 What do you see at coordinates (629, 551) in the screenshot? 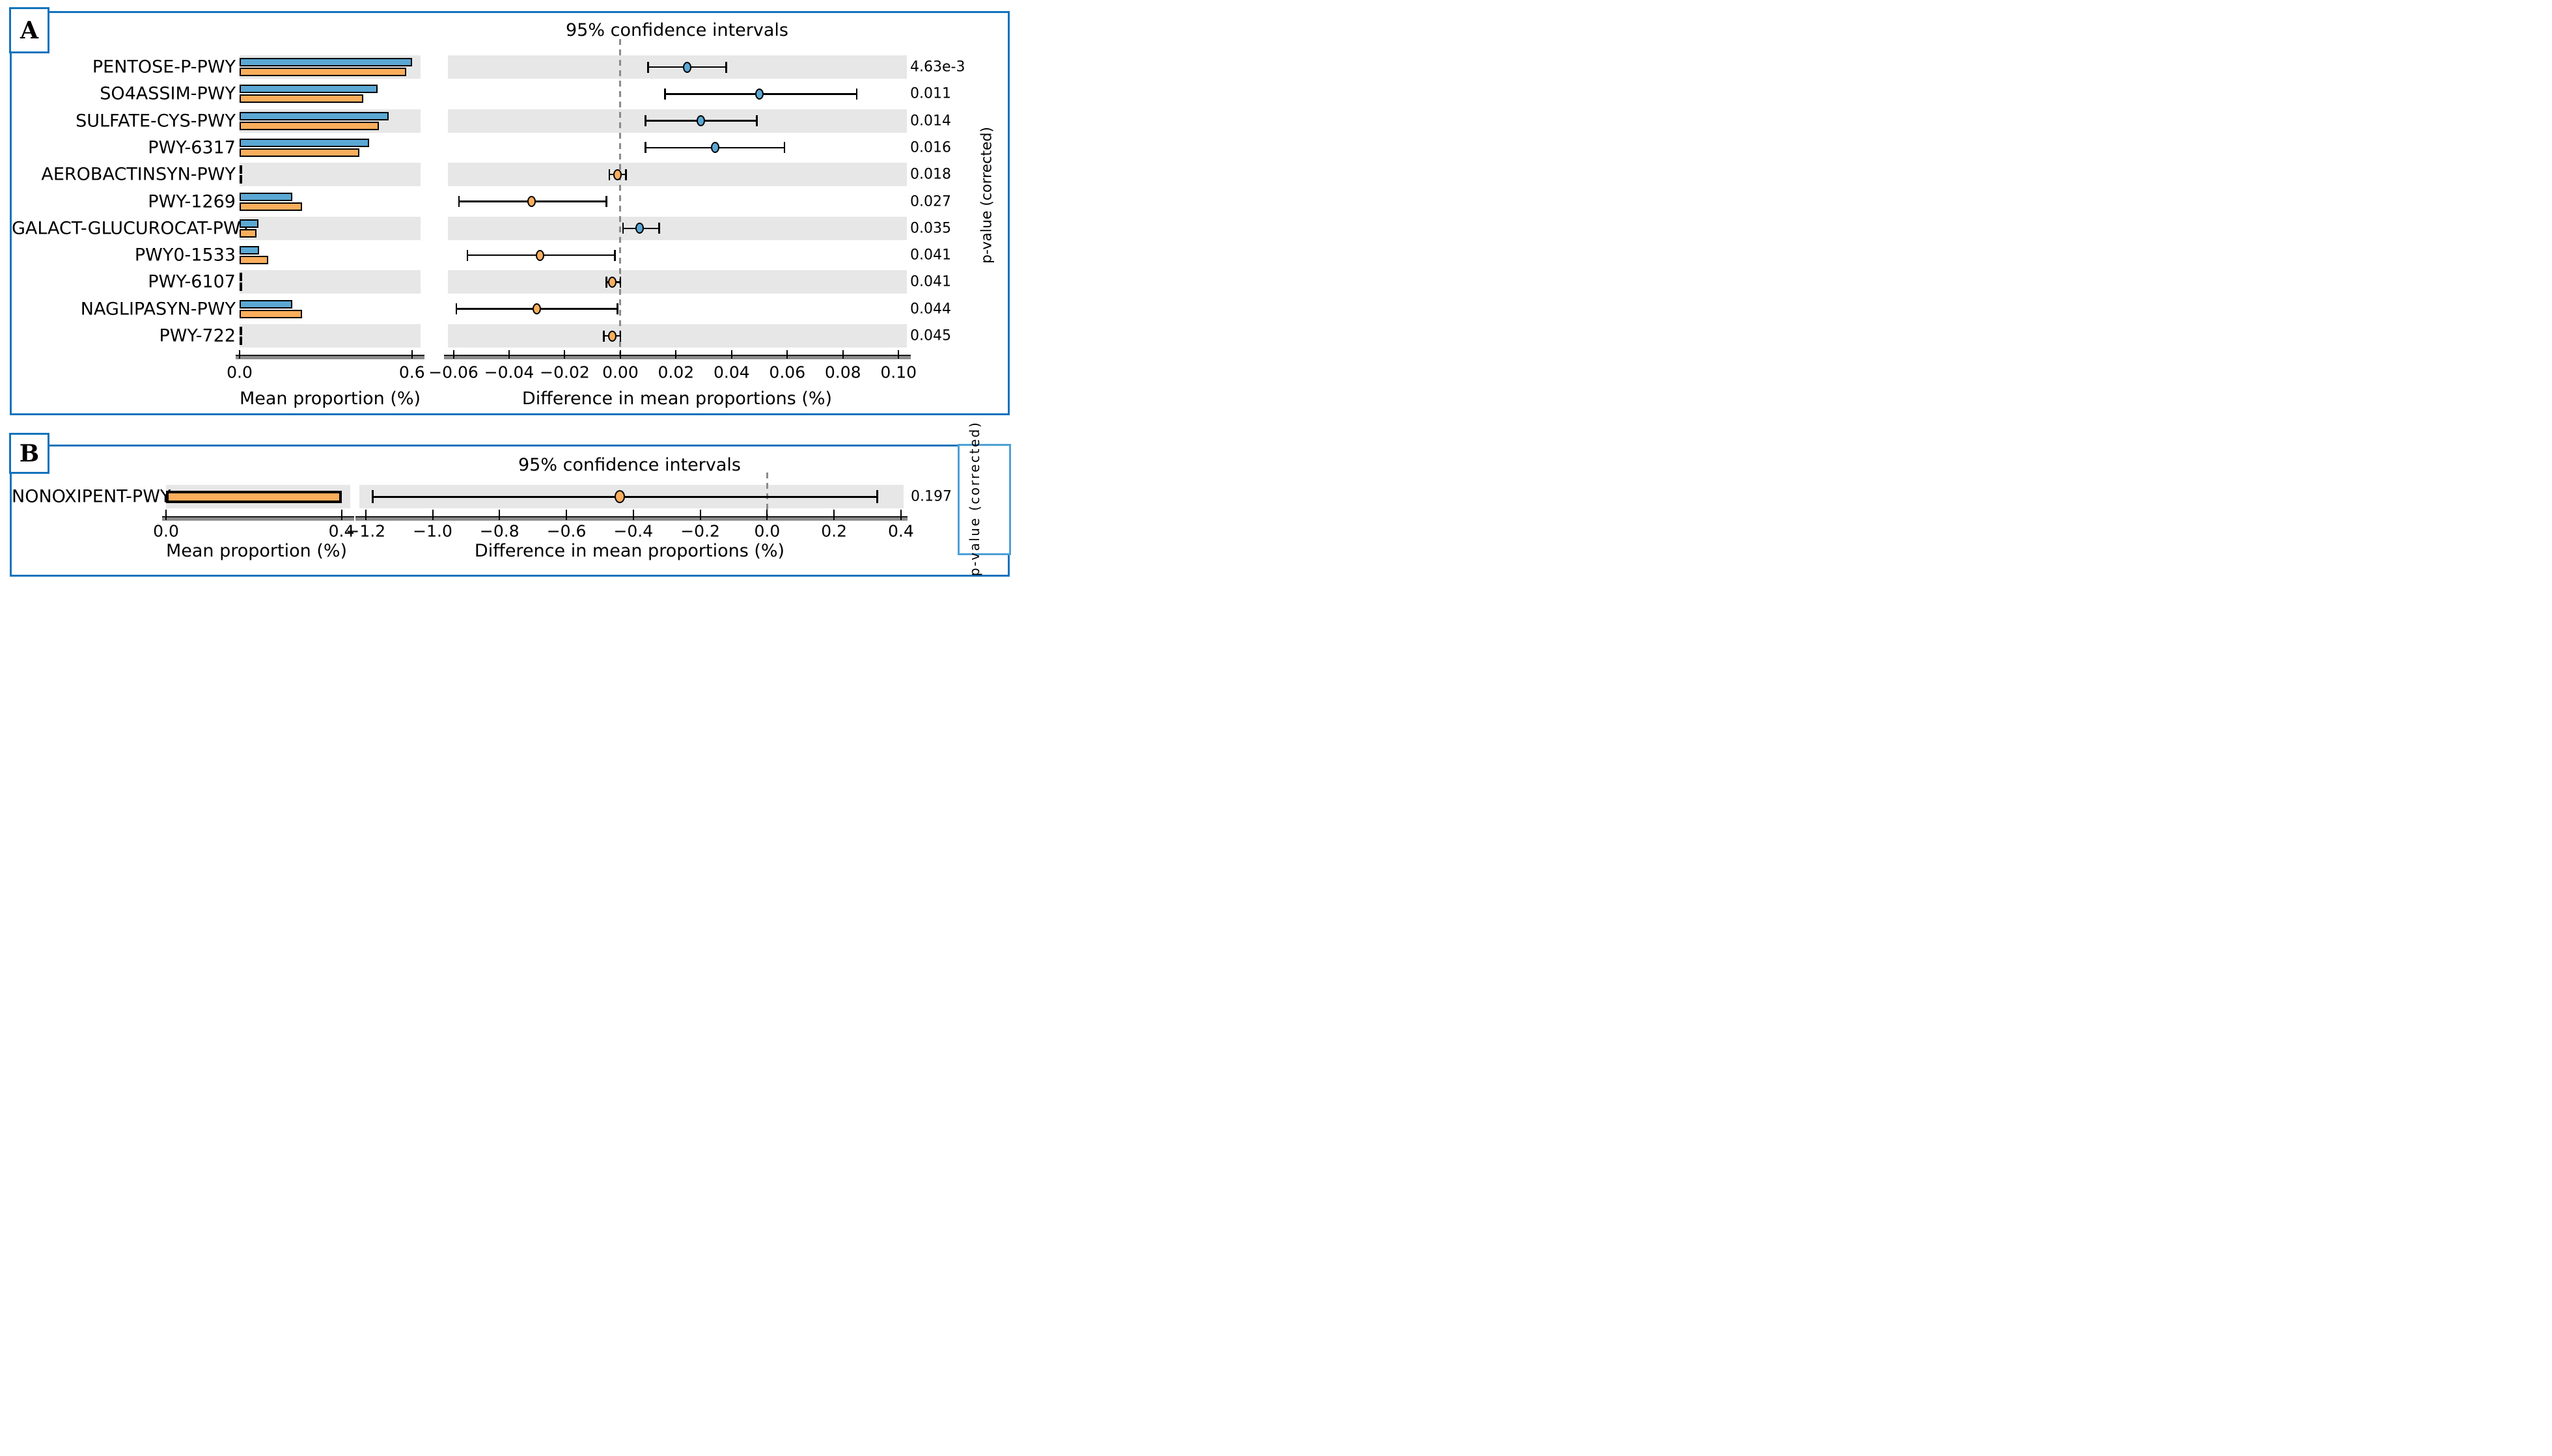
I see `panel-b-xlabel-difference: Difference in mean proportions (%)` at bounding box center [629, 551].